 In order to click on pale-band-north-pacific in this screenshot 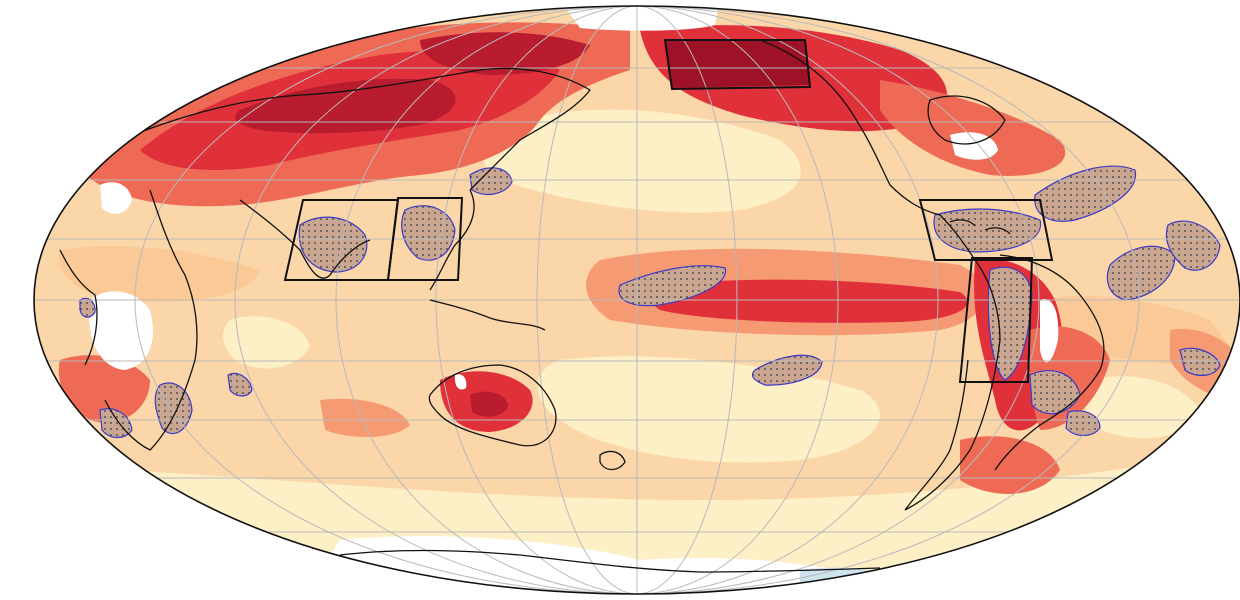, I will do `click(641, 161)`.